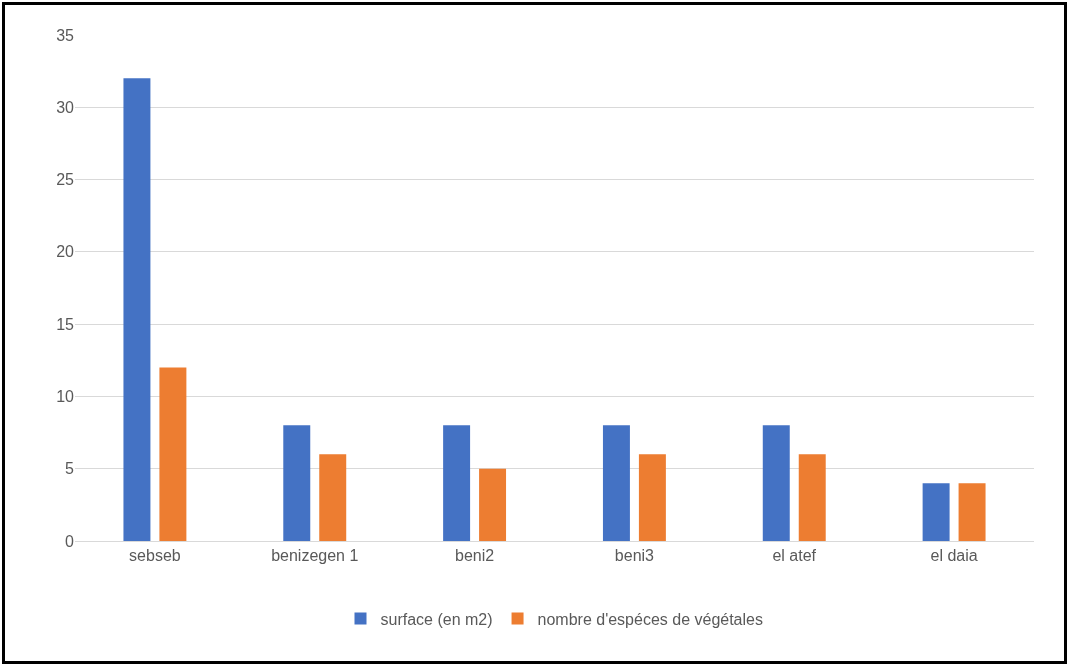 The image size is (1069, 666). I want to click on legend-label: nombre d'espéces de végétales, so click(650, 619).